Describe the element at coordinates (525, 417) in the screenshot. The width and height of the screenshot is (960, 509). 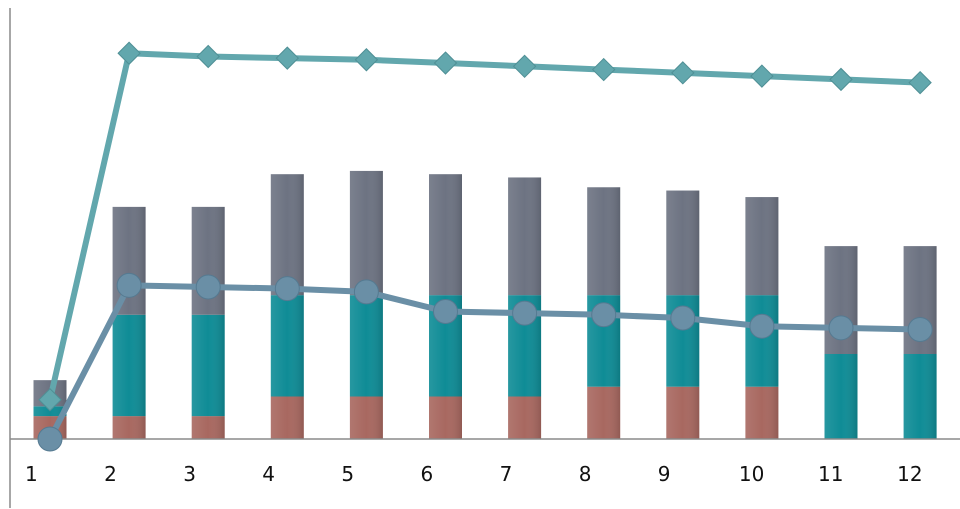
I see `bar-shade-s1-c7` at that location.